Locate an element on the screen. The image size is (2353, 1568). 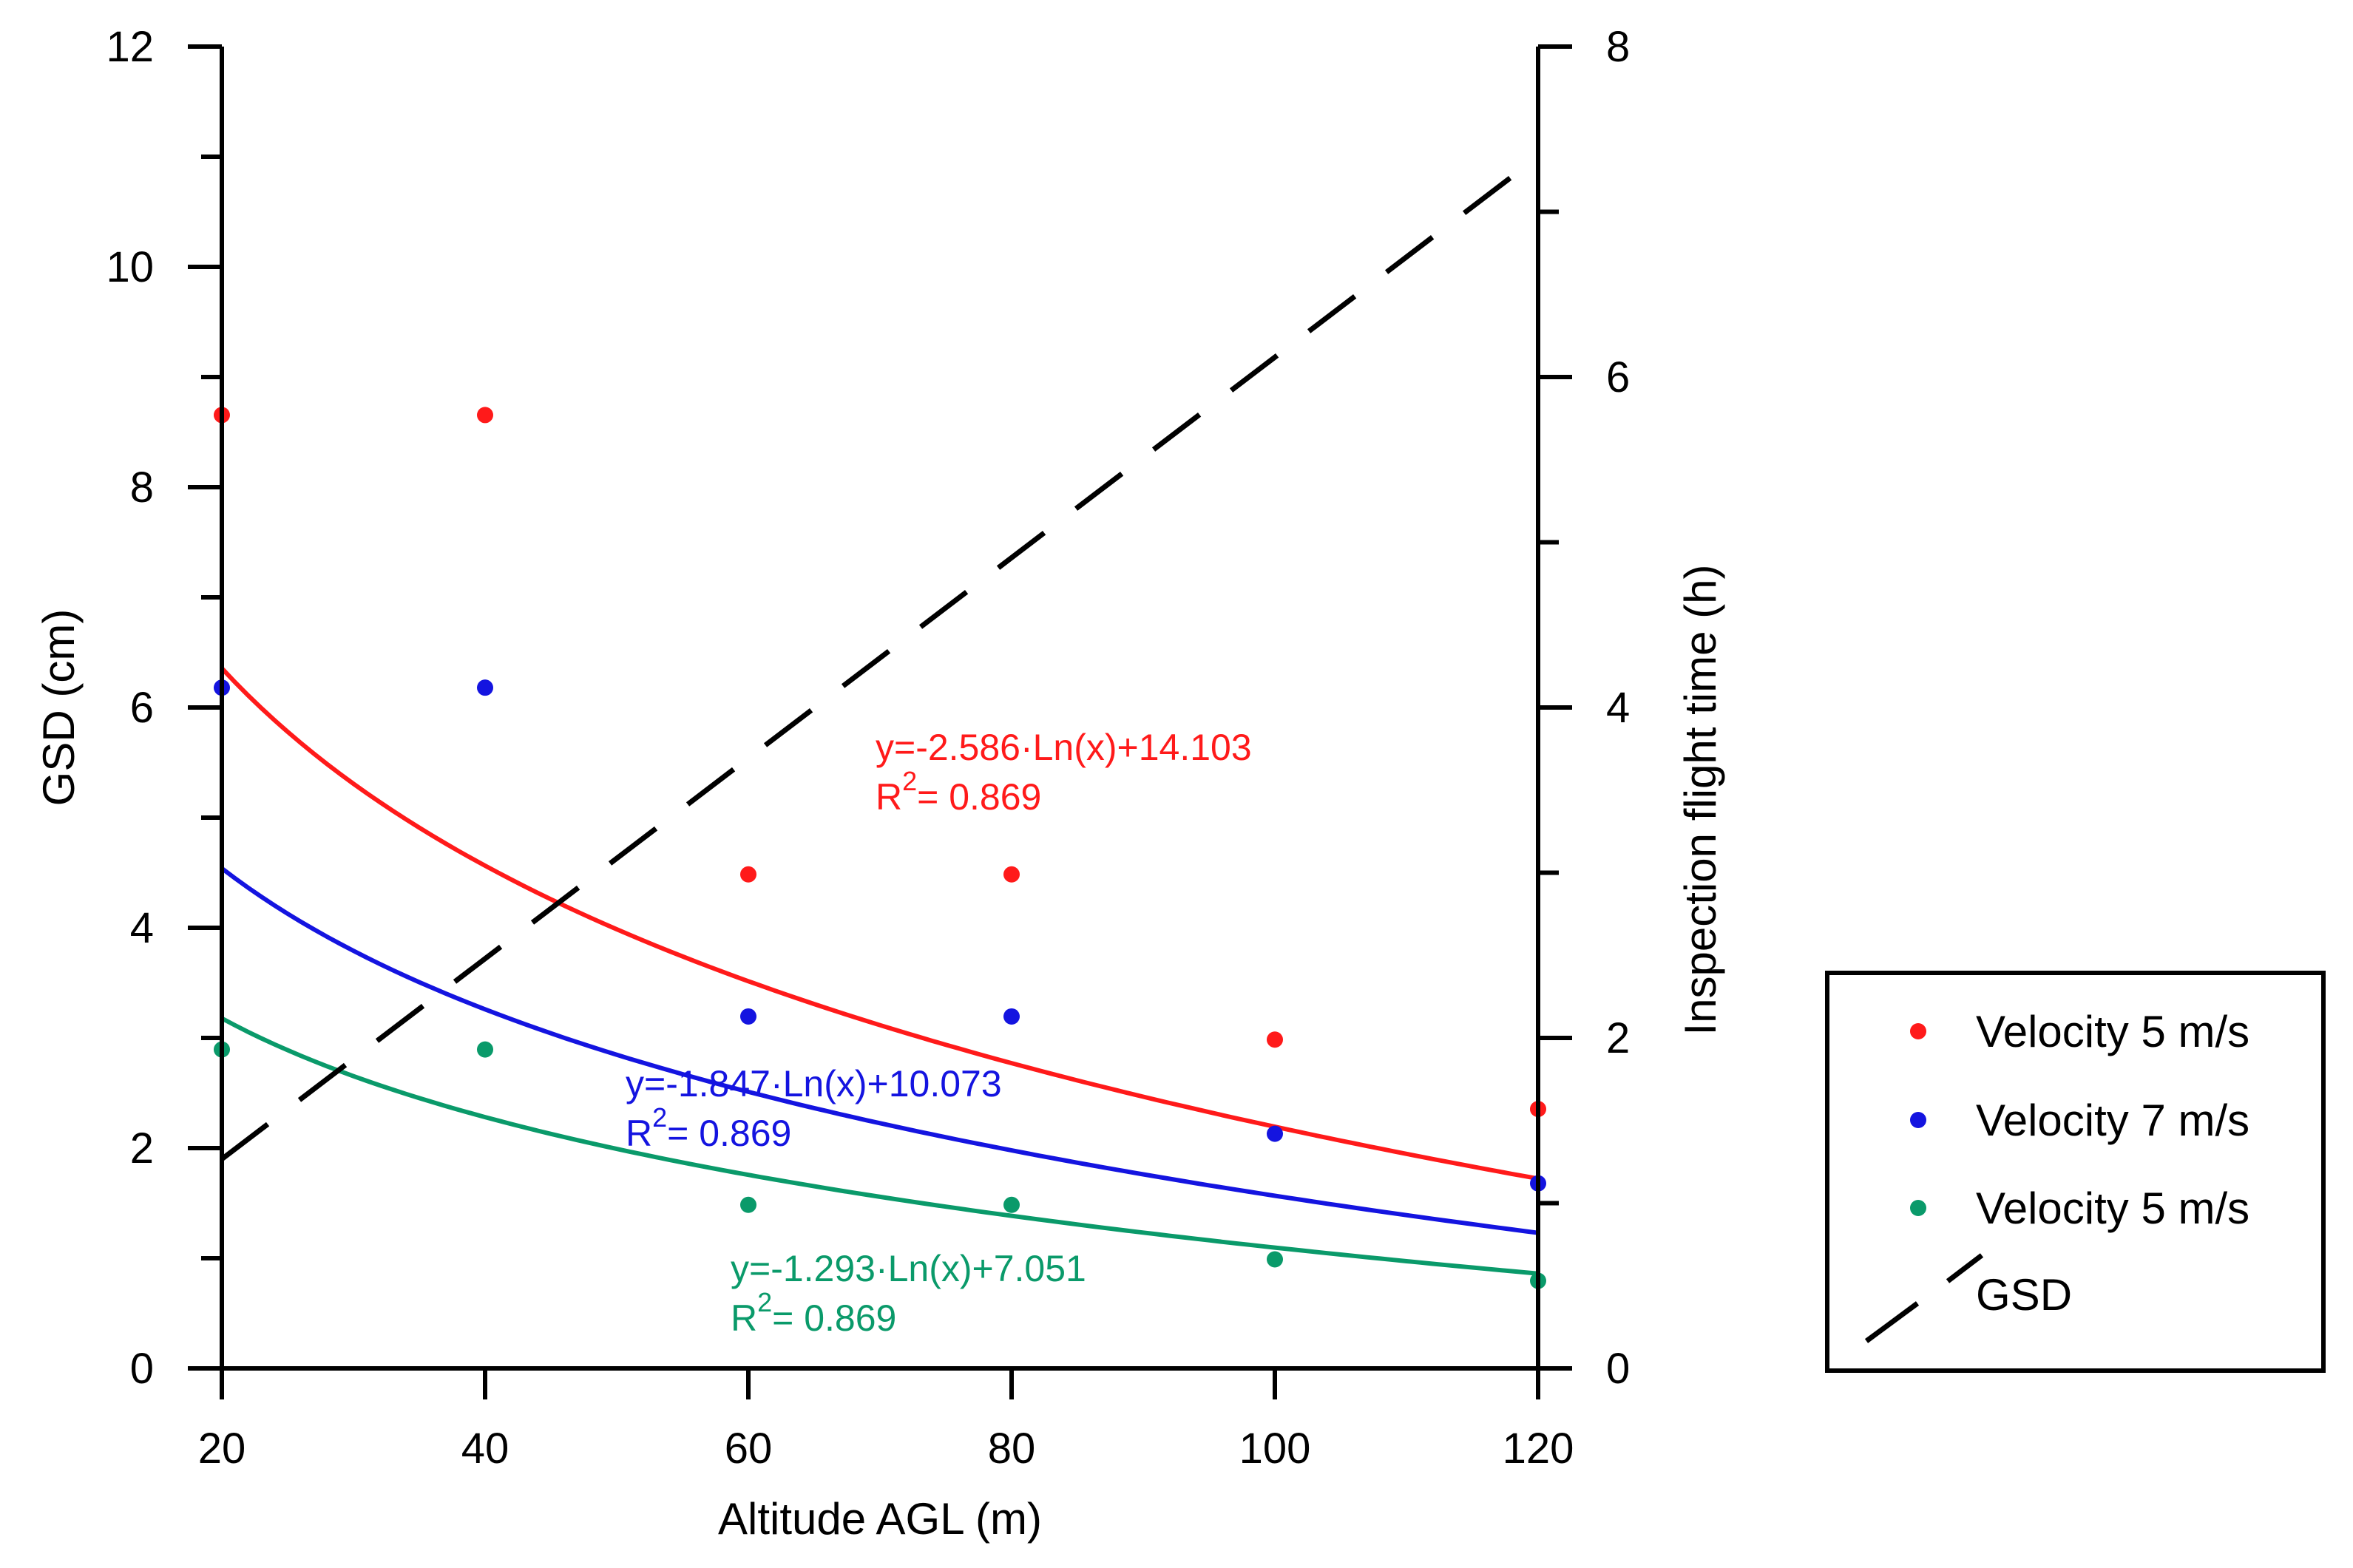
y-tick-label: 8 is located at coordinates (142, 488).